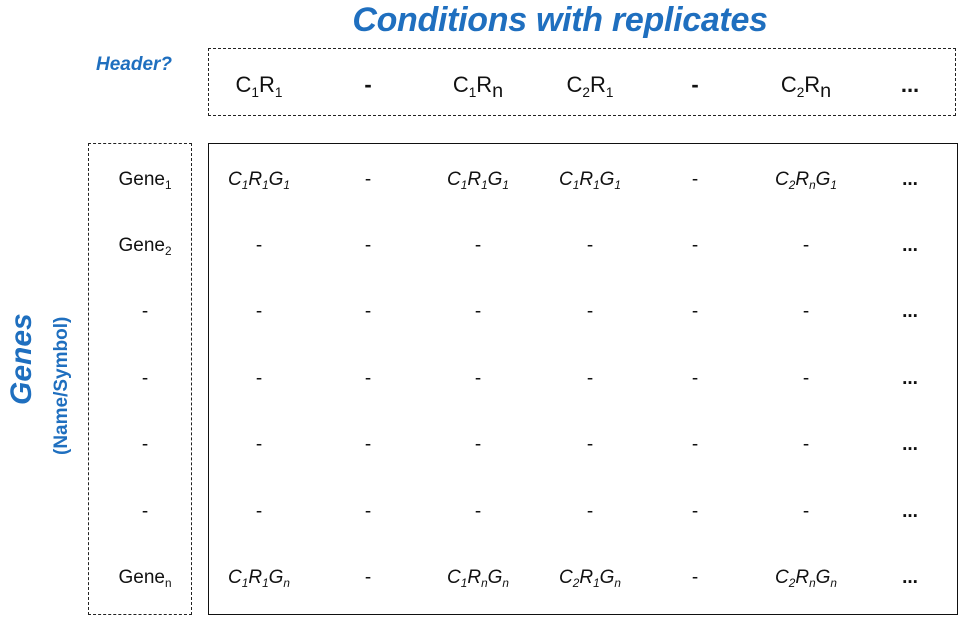  Describe the element at coordinates (560, 20) in the screenshot. I see `diagram-title: Conditions with replicates` at that location.